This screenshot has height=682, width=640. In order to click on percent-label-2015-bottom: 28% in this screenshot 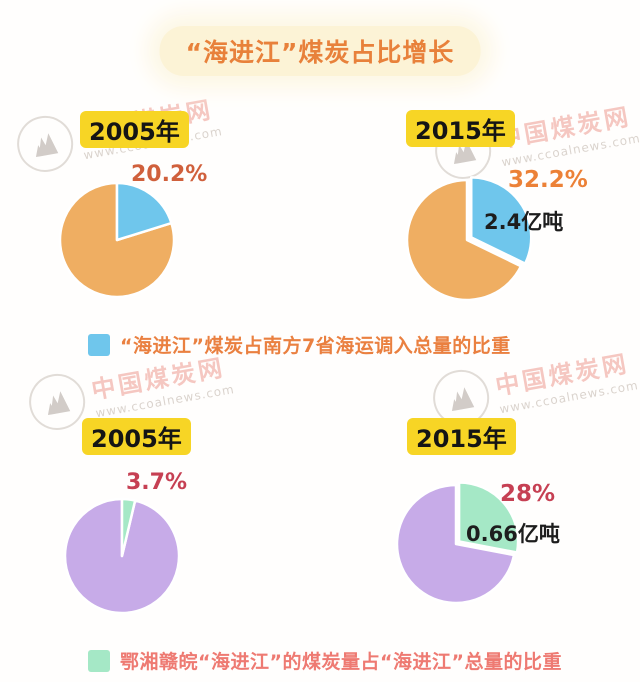, I will do `click(528, 494)`.